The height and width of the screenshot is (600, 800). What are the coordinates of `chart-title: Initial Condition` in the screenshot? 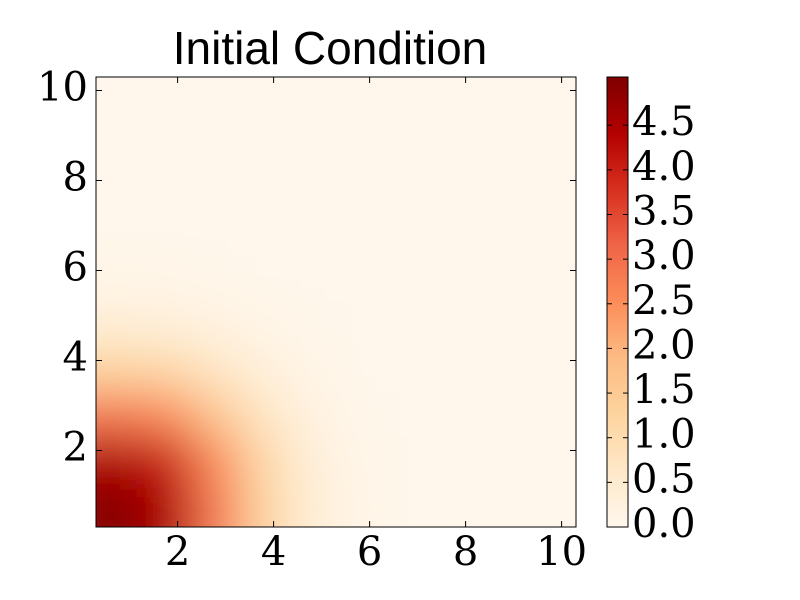 It's located at (330, 48).